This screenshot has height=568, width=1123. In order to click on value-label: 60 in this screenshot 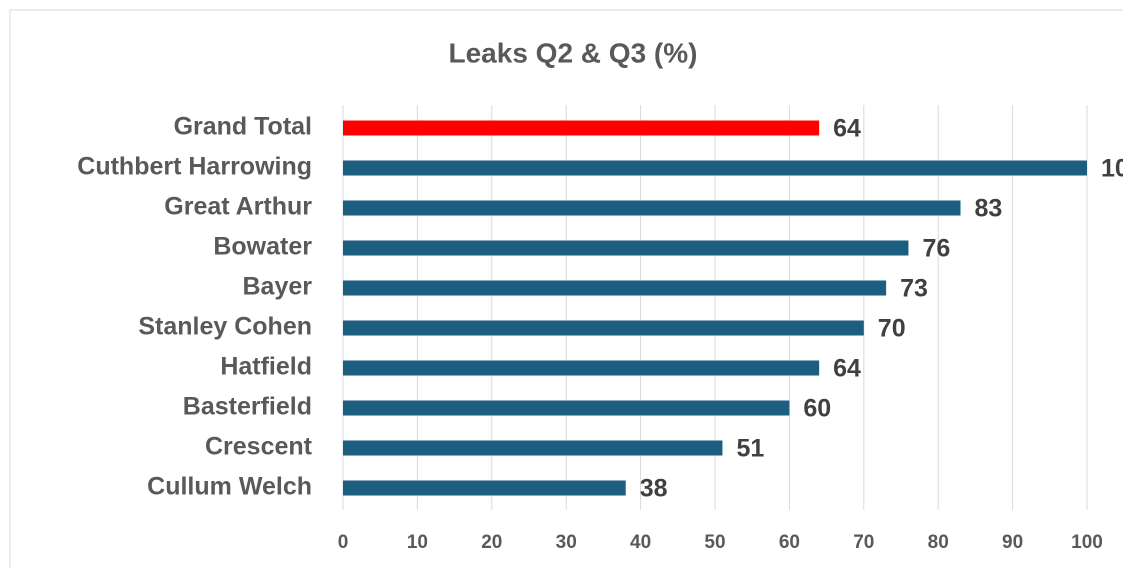, I will do `click(817, 409)`.